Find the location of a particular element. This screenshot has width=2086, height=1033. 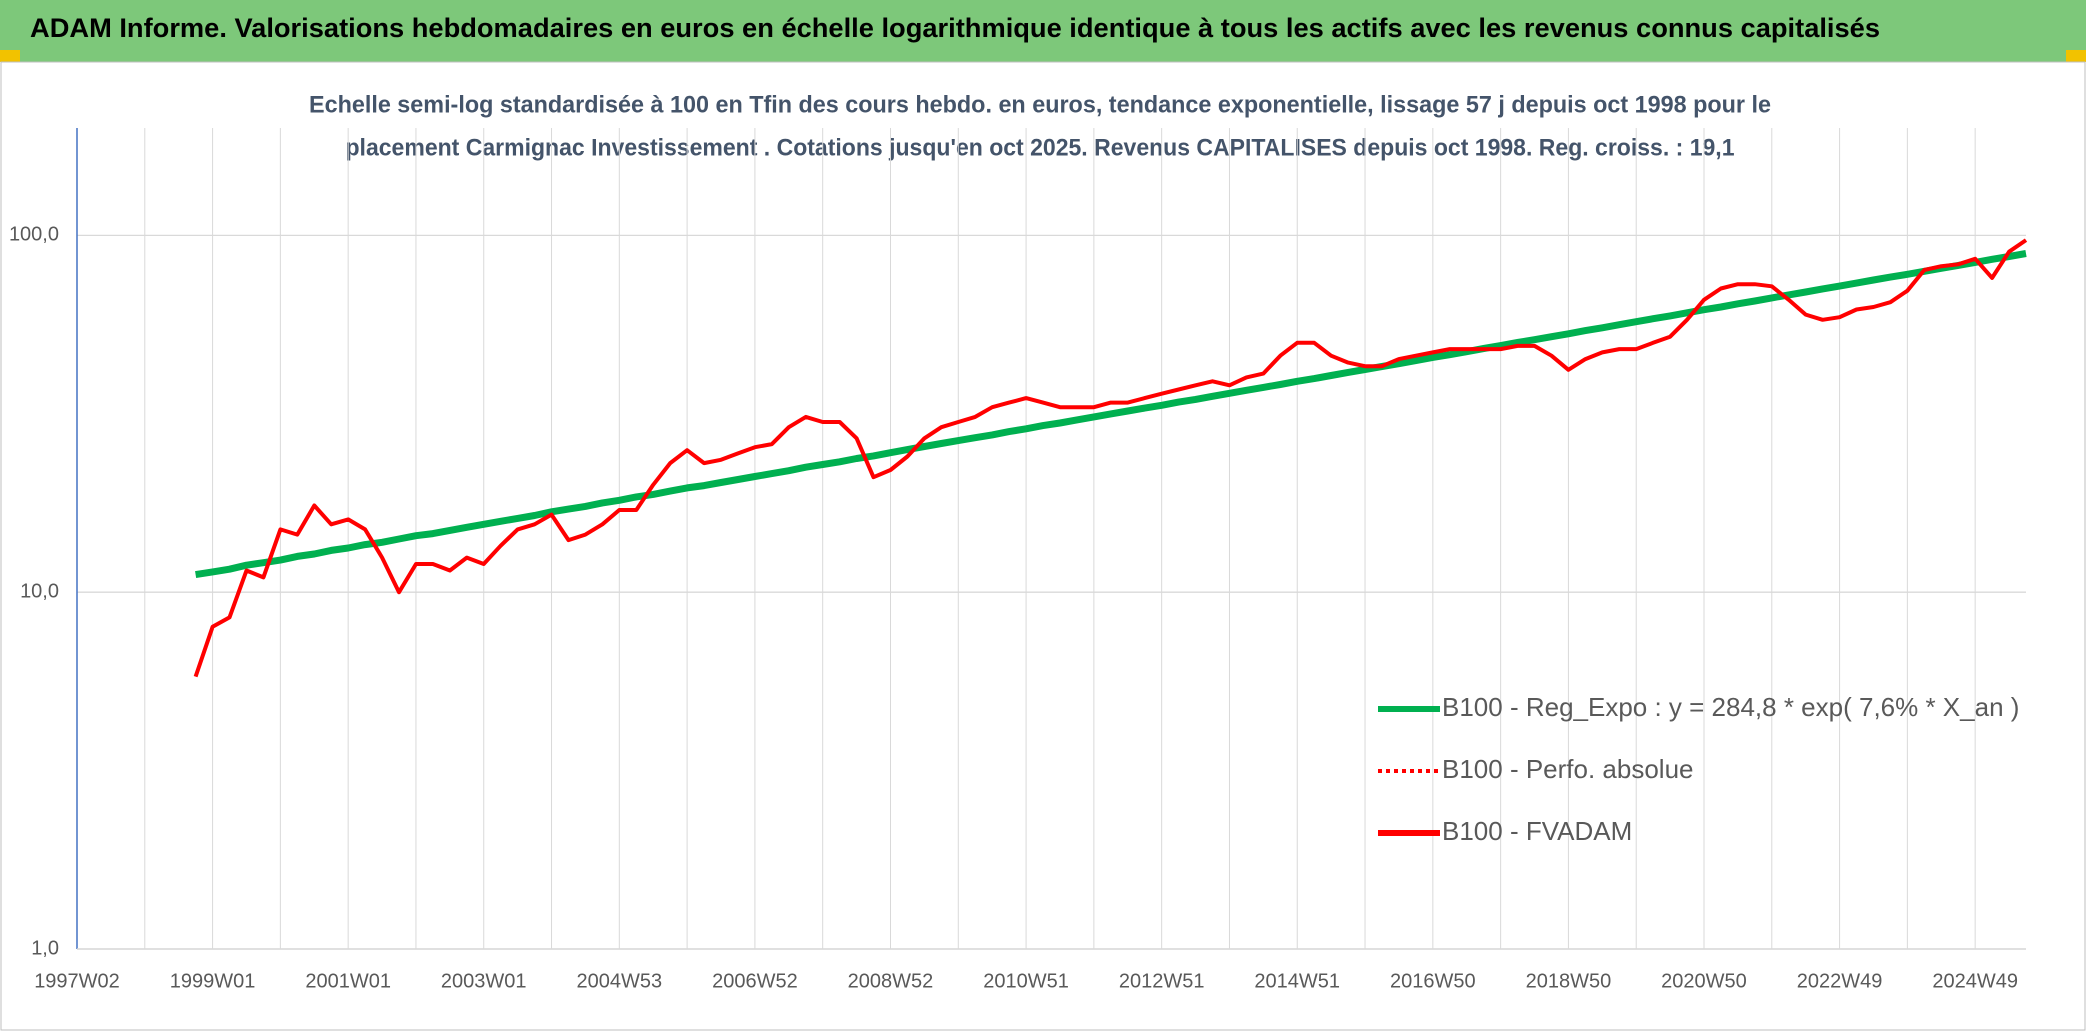

header-bar is located at coordinates (1043, 31).